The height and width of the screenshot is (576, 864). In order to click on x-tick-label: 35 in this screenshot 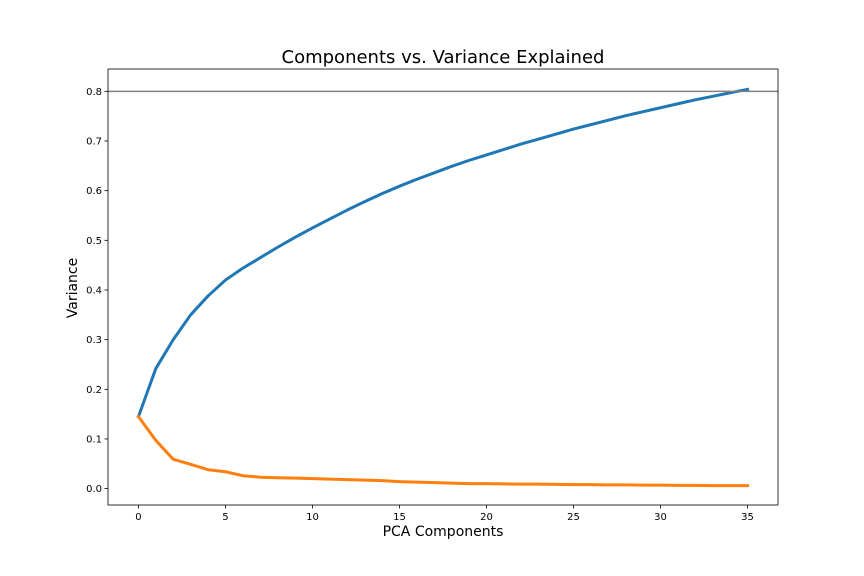, I will do `click(747, 517)`.